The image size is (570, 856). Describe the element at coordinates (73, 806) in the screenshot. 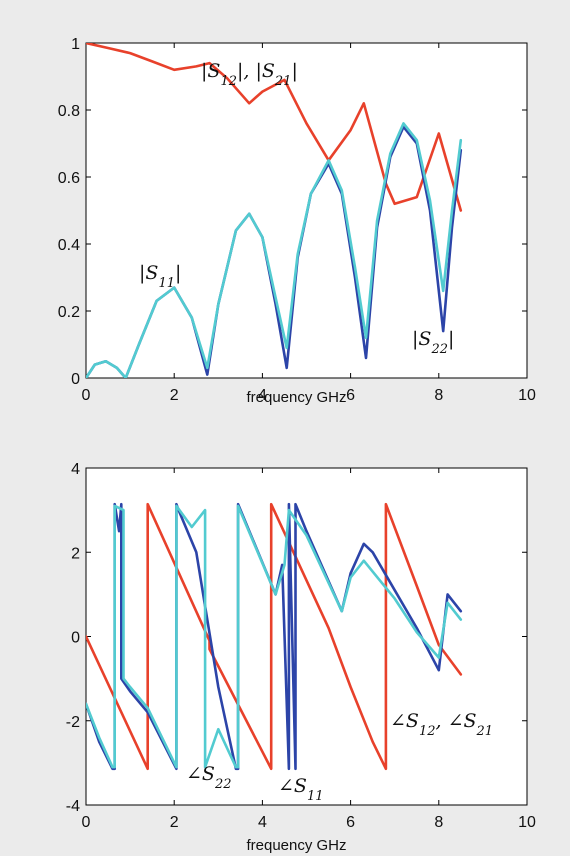

I see `y-tick-label: -4` at that location.